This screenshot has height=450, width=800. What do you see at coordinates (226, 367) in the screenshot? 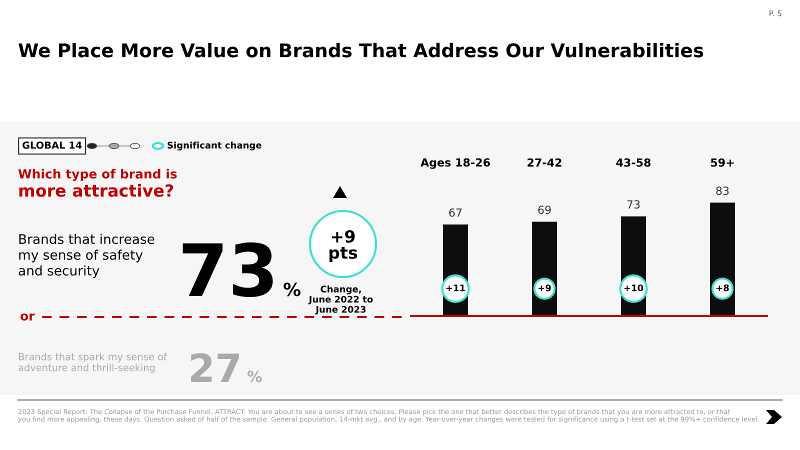
I see `text: 27%` at bounding box center [226, 367].